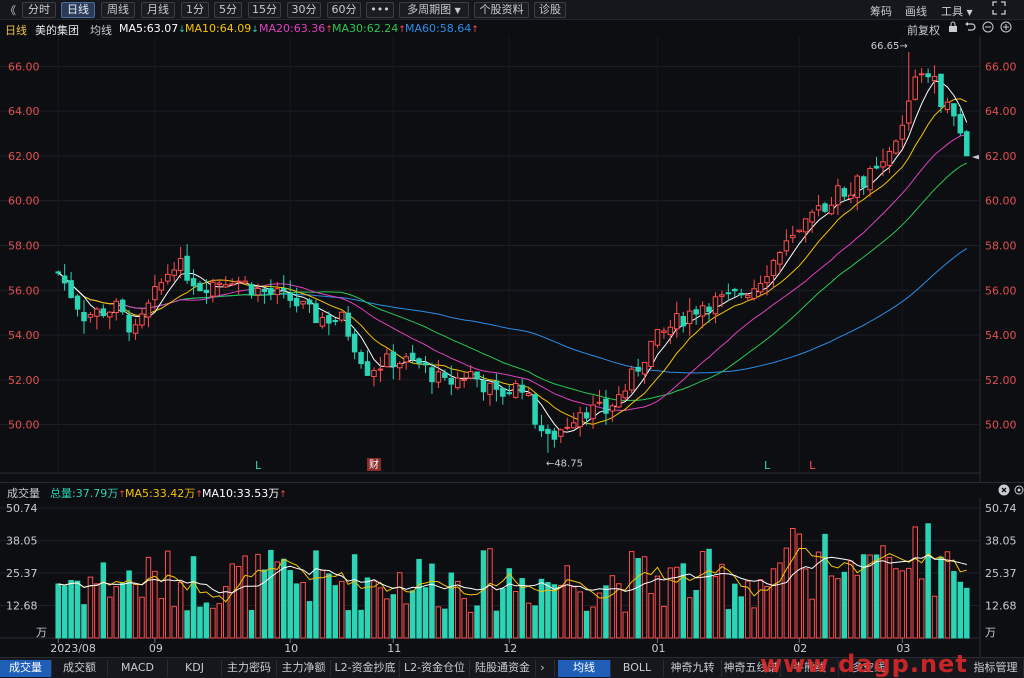 Image resolution: width=1024 pixels, height=678 pixels. I want to click on expand-icon, so click(999, 9).